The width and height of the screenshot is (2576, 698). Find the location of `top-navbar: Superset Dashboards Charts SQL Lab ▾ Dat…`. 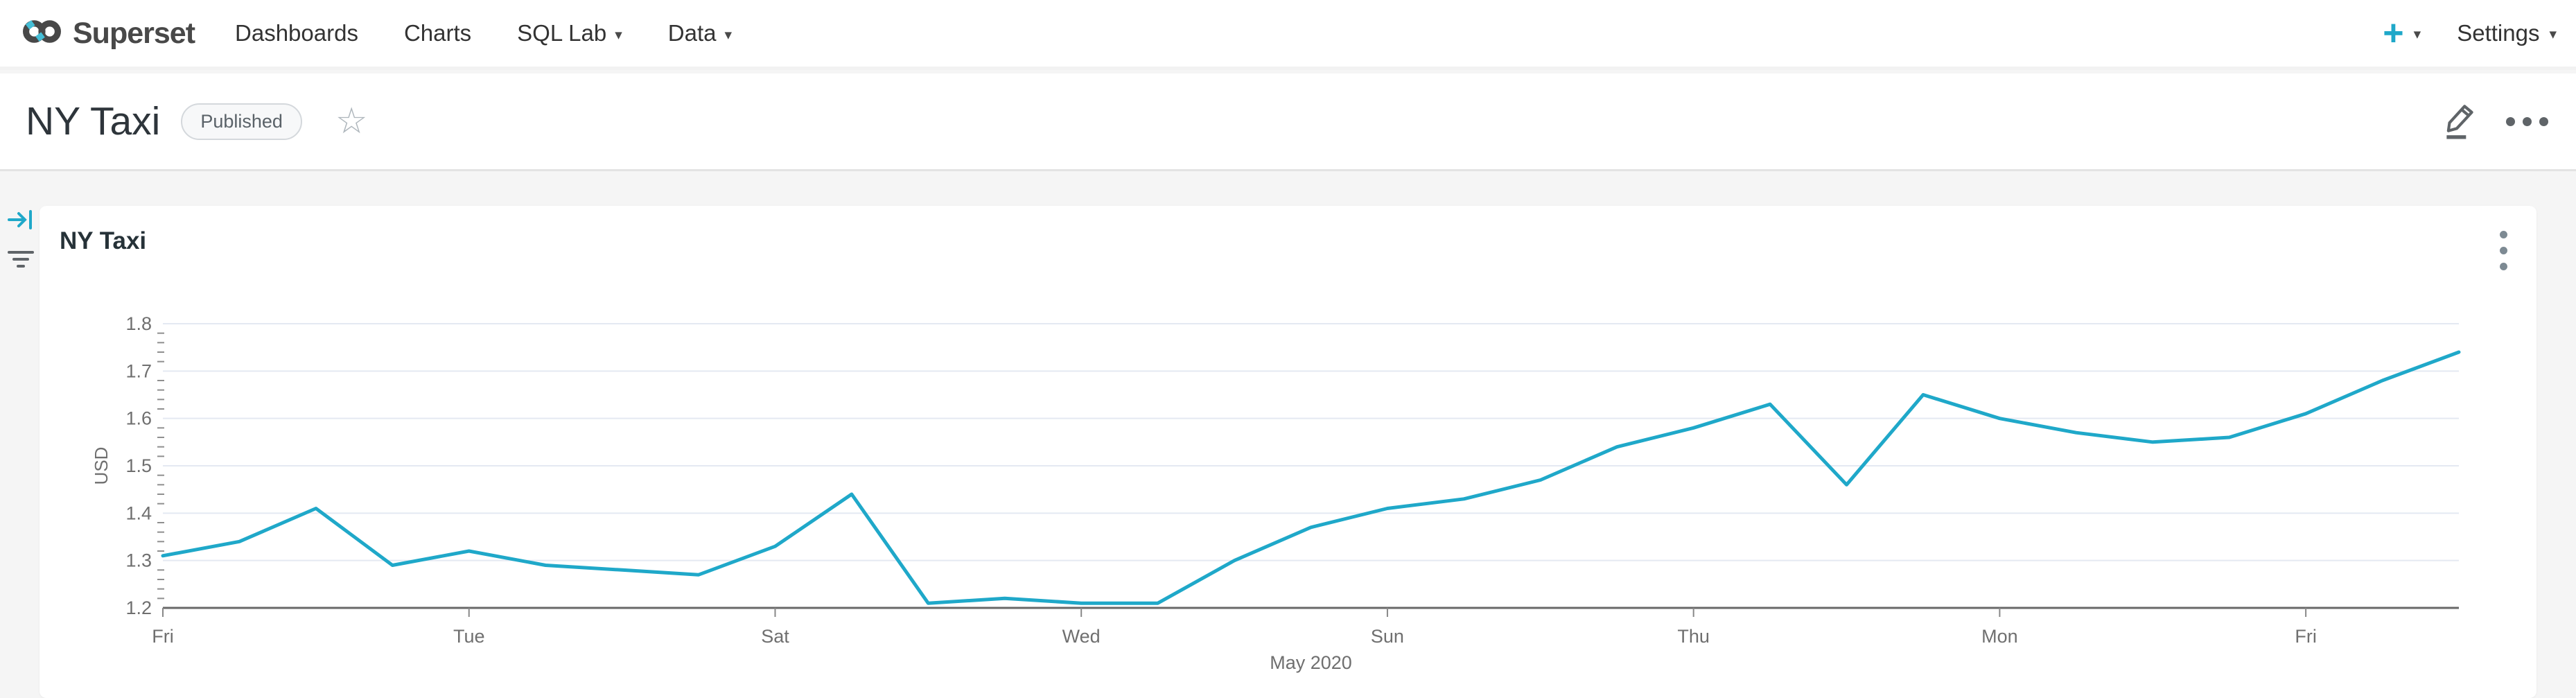

top-navbar: Superset Dashboards Charts SQL Lab ▾ Dat… is located at coordinates (1288, 35).